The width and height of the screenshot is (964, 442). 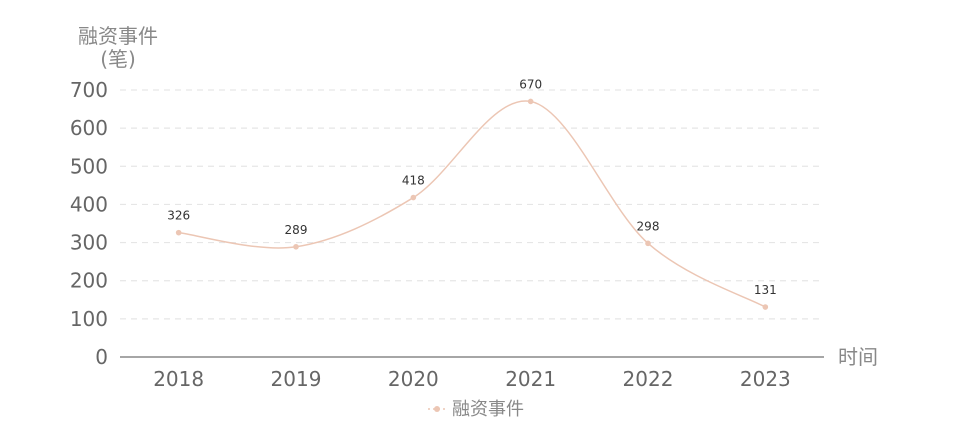 I want to click on data-label: 289, so click(x=296, y=230).